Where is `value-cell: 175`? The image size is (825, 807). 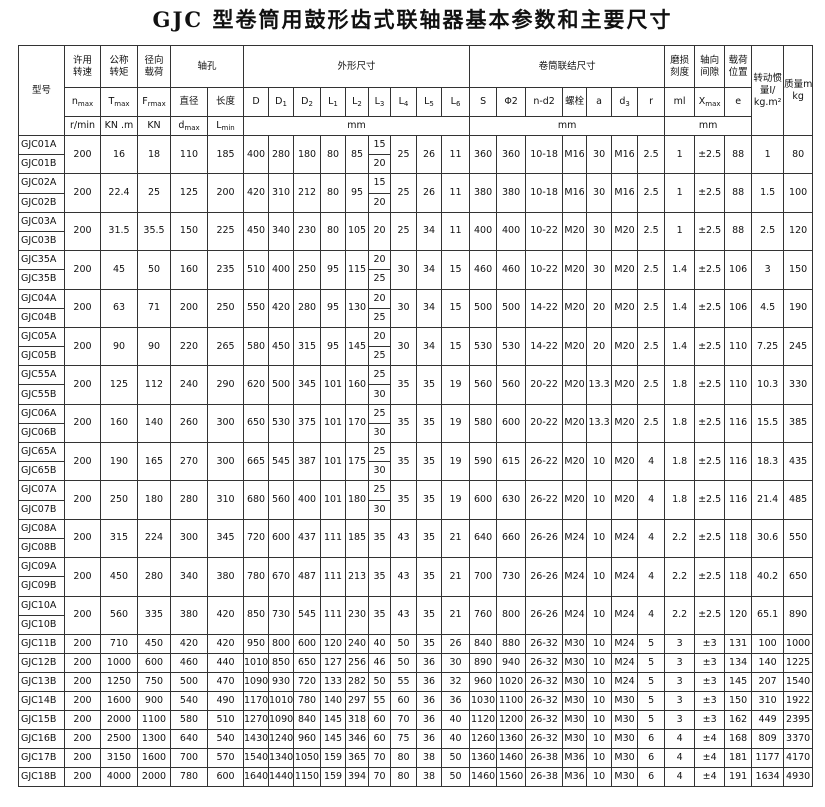
value-cell: 175 is located at coordinates (357, 461).